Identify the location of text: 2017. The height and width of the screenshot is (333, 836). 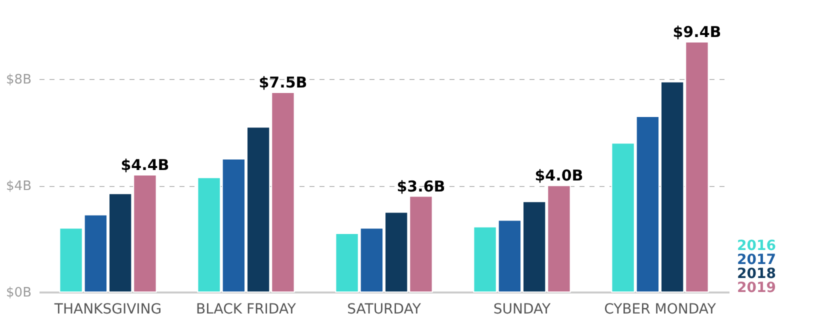
(756, 260).